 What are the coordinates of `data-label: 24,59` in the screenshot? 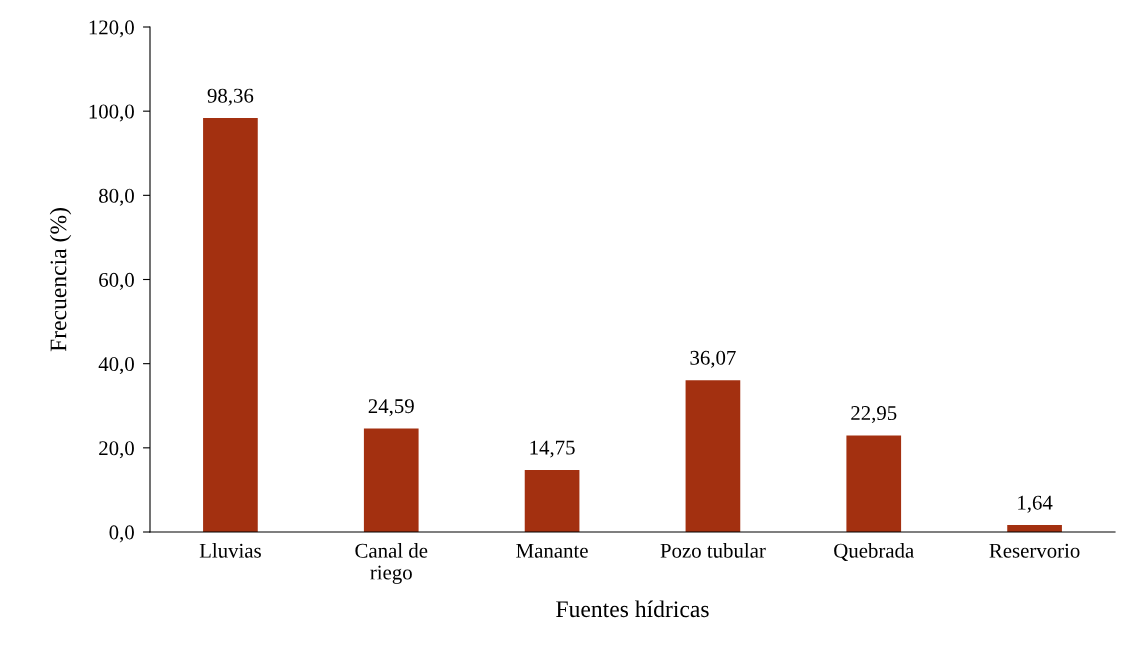 It's located at (391, 408).